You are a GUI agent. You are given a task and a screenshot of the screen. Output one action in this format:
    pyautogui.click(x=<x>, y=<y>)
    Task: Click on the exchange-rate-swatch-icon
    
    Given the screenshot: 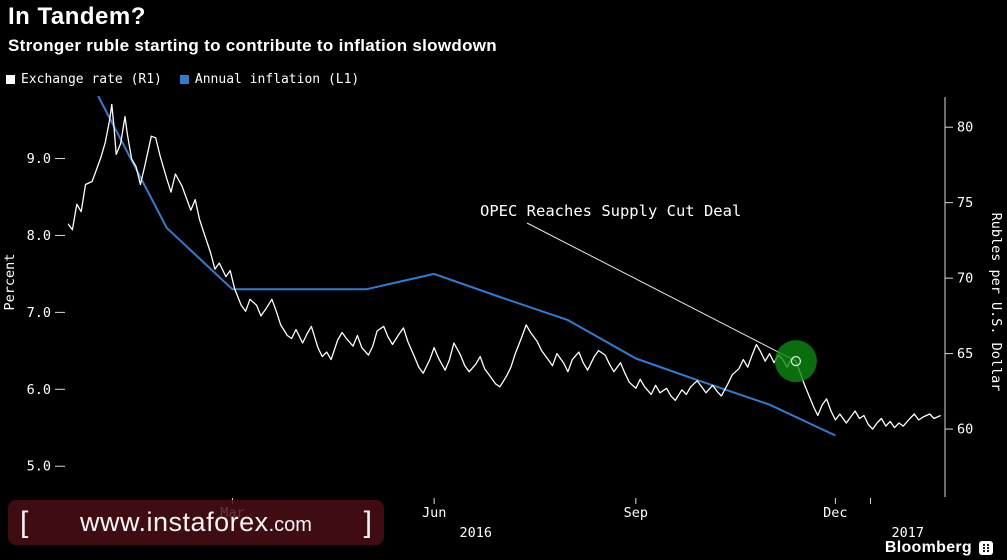 What is the action you would take?
    pyautogui.click(x=10, y=79)
    